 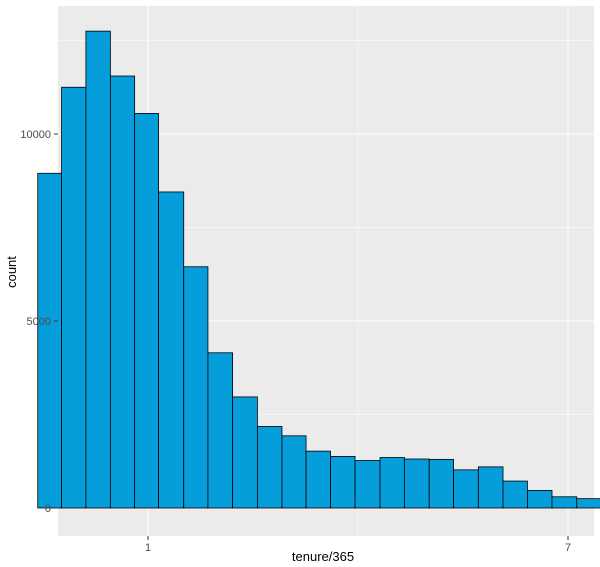 I want to click on x-tick-label: 7, so click(x=568, y=548).